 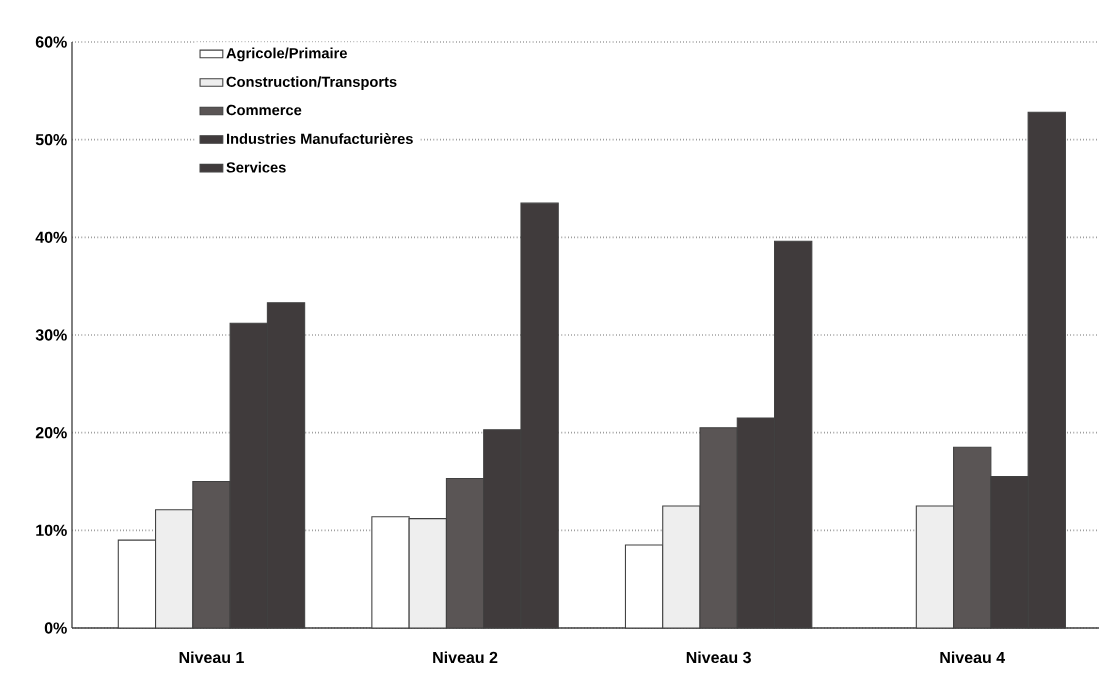 What do you see at coordinates (286, 54) in the screenshot?
I see `legend-label: Agricole/Primaire` at bounding box center [286, 54].